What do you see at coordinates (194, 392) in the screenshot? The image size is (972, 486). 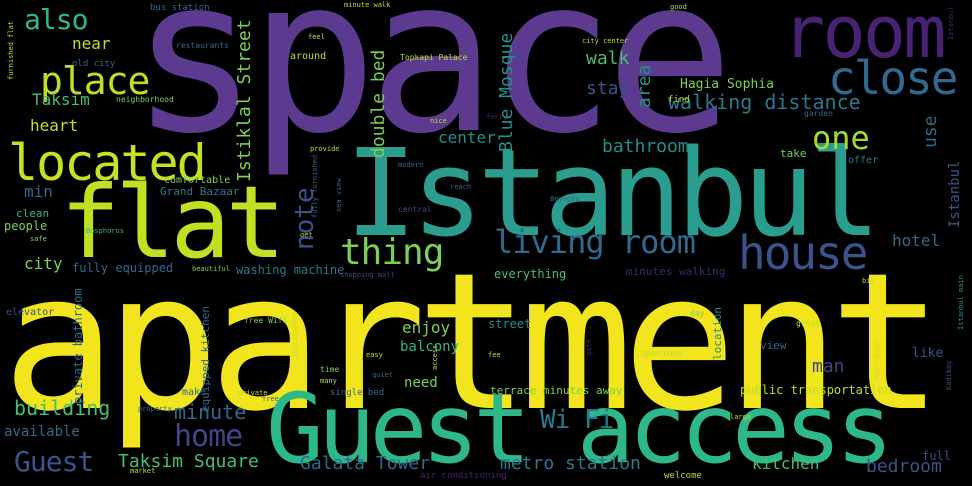 I see `word-make: make` at bounding box center [194, 392].